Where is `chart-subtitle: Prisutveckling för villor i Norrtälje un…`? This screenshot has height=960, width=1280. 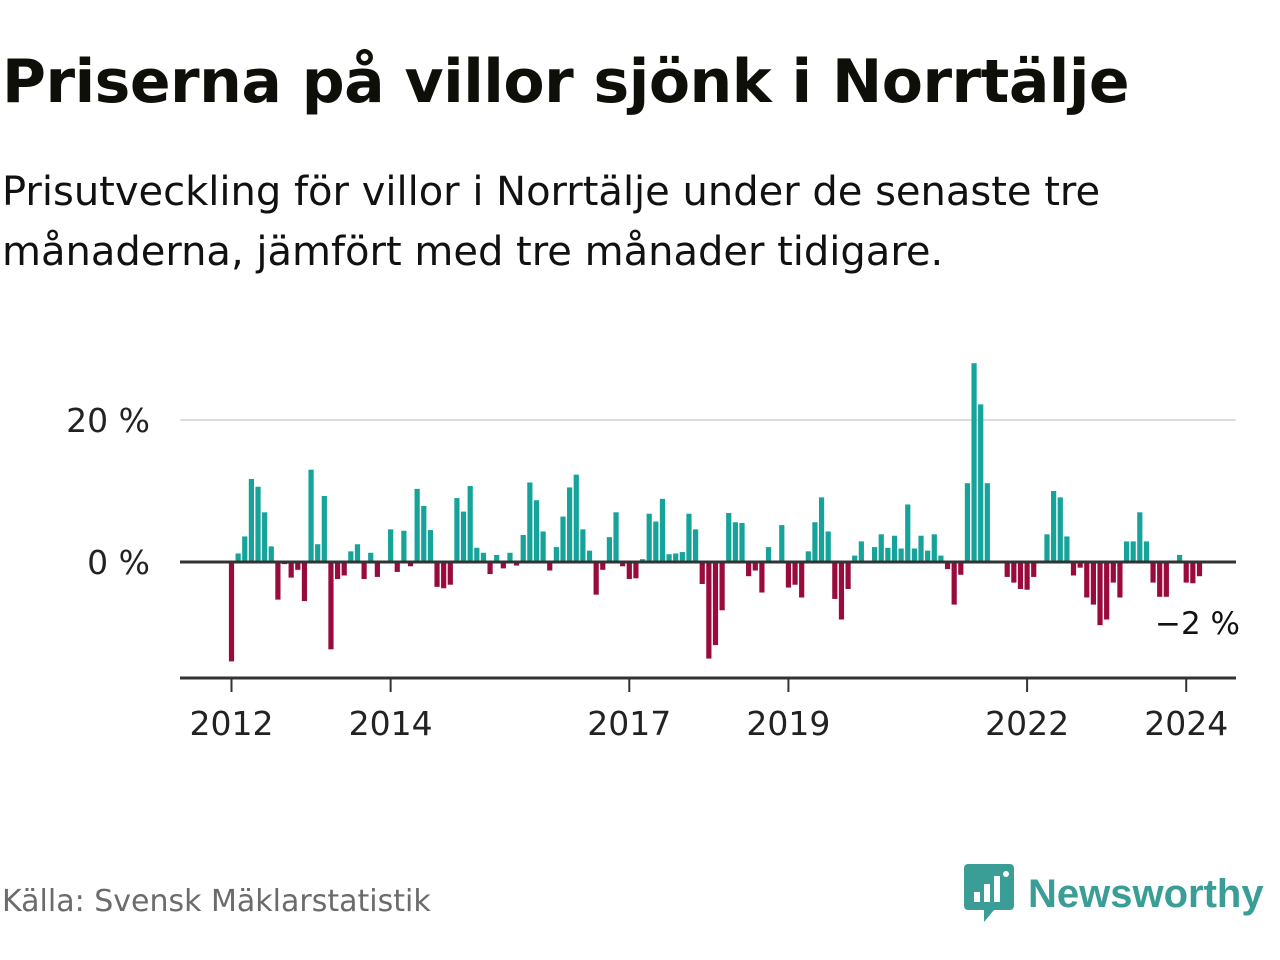 chart-subtitle: Prisutveckling för villor i Norrtälje un… is located at coordinates (622, 222).